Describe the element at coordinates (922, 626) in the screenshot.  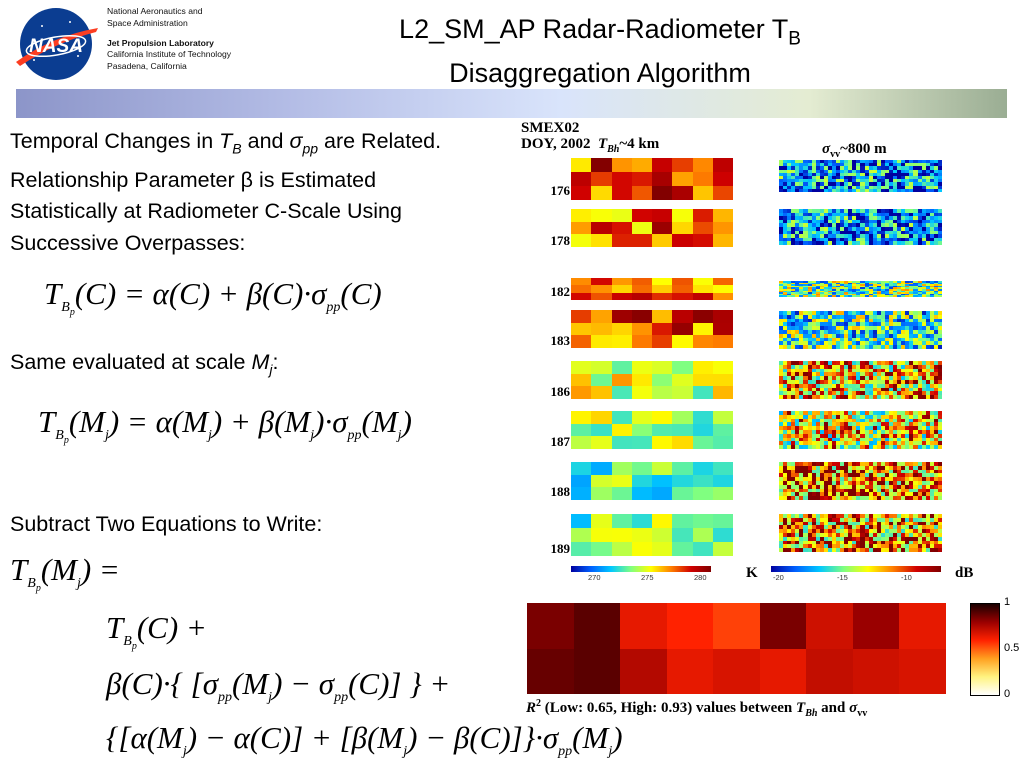
I see `r2-cell` at that location.